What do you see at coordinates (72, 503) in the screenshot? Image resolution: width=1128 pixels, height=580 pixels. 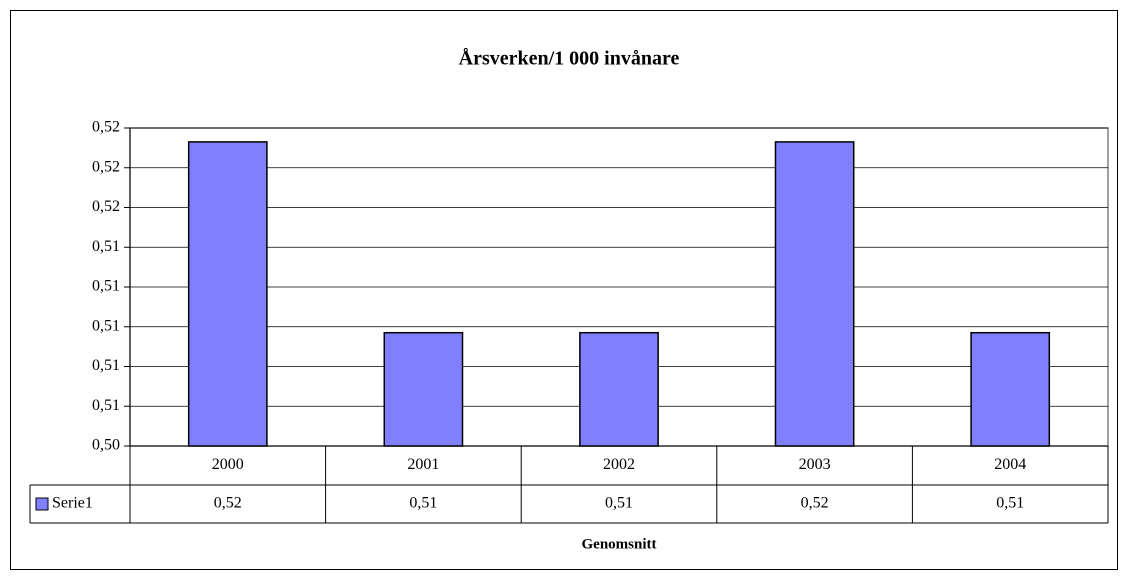 I see `legend-label: Serie1` at bounding box center [72, 503].